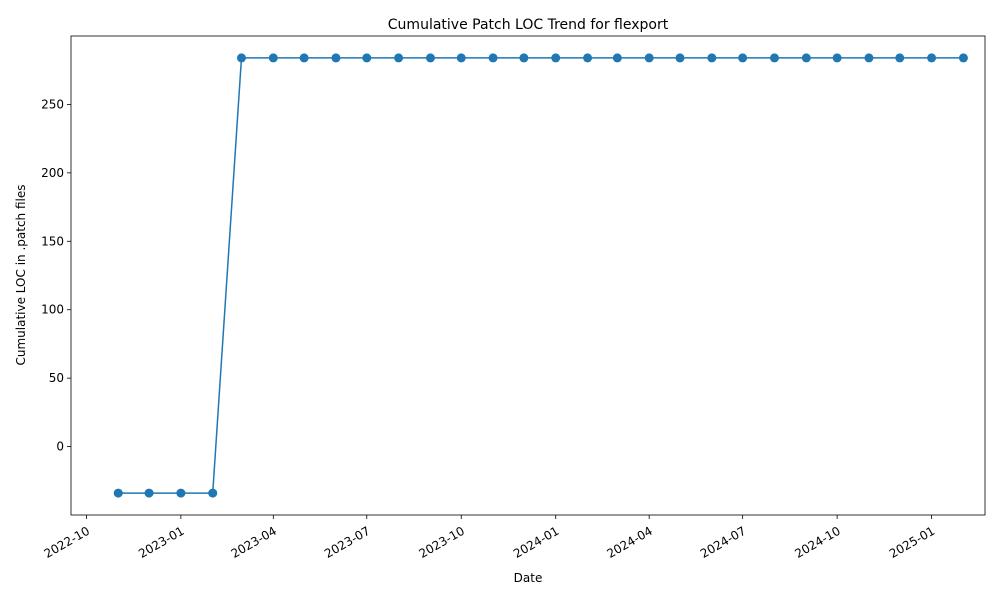 This screenshot has width=1000, height=604. Describe the element at coordinates (52, 173) in the screenshot. I see `y-tick-label: 200` at that location.